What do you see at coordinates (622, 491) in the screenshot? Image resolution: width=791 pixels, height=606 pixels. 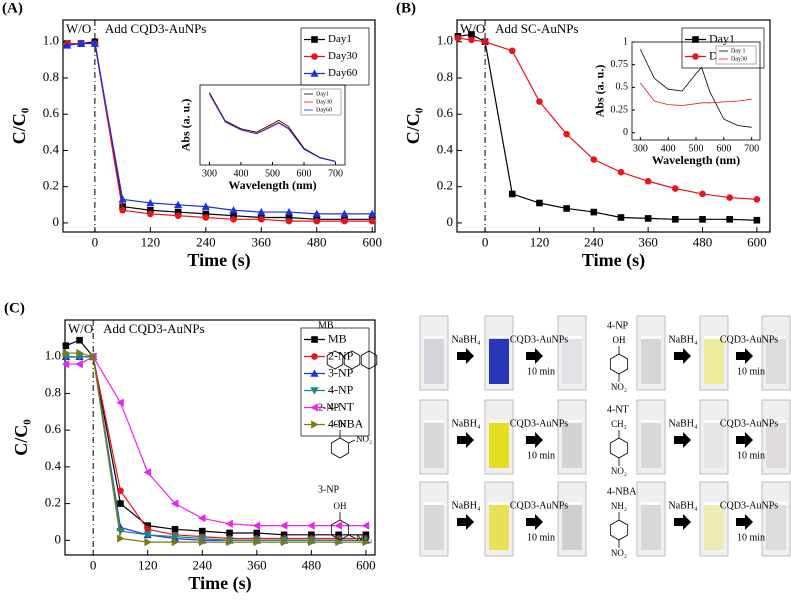 I see `compound-label: 4-NBA` at bounding box center [622, 491].